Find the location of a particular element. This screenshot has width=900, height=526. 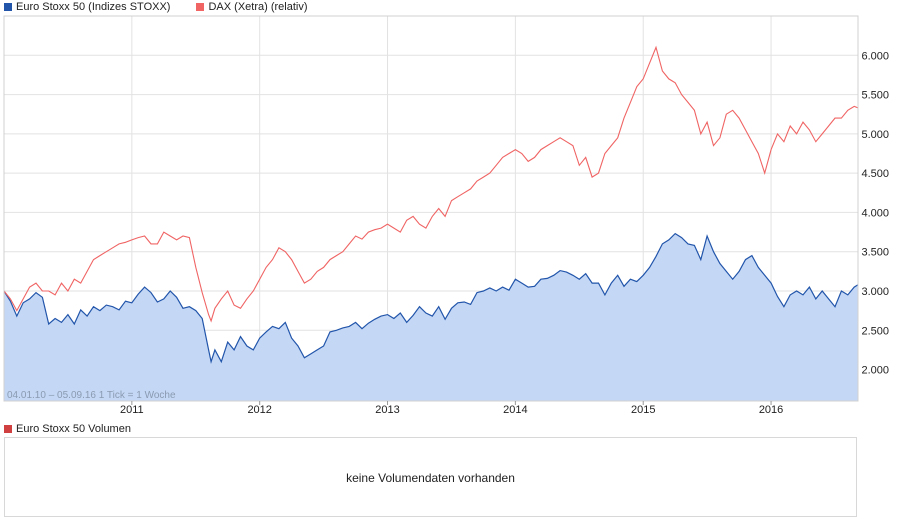

legend-swatch-volume is located at coordinates (8, 429).